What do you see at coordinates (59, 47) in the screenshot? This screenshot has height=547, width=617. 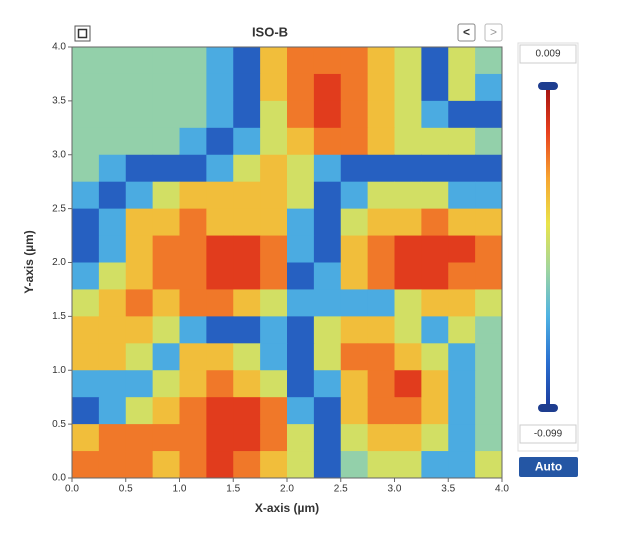 I see `y-tick-label: 4.0` at bounding box center [59, 47].